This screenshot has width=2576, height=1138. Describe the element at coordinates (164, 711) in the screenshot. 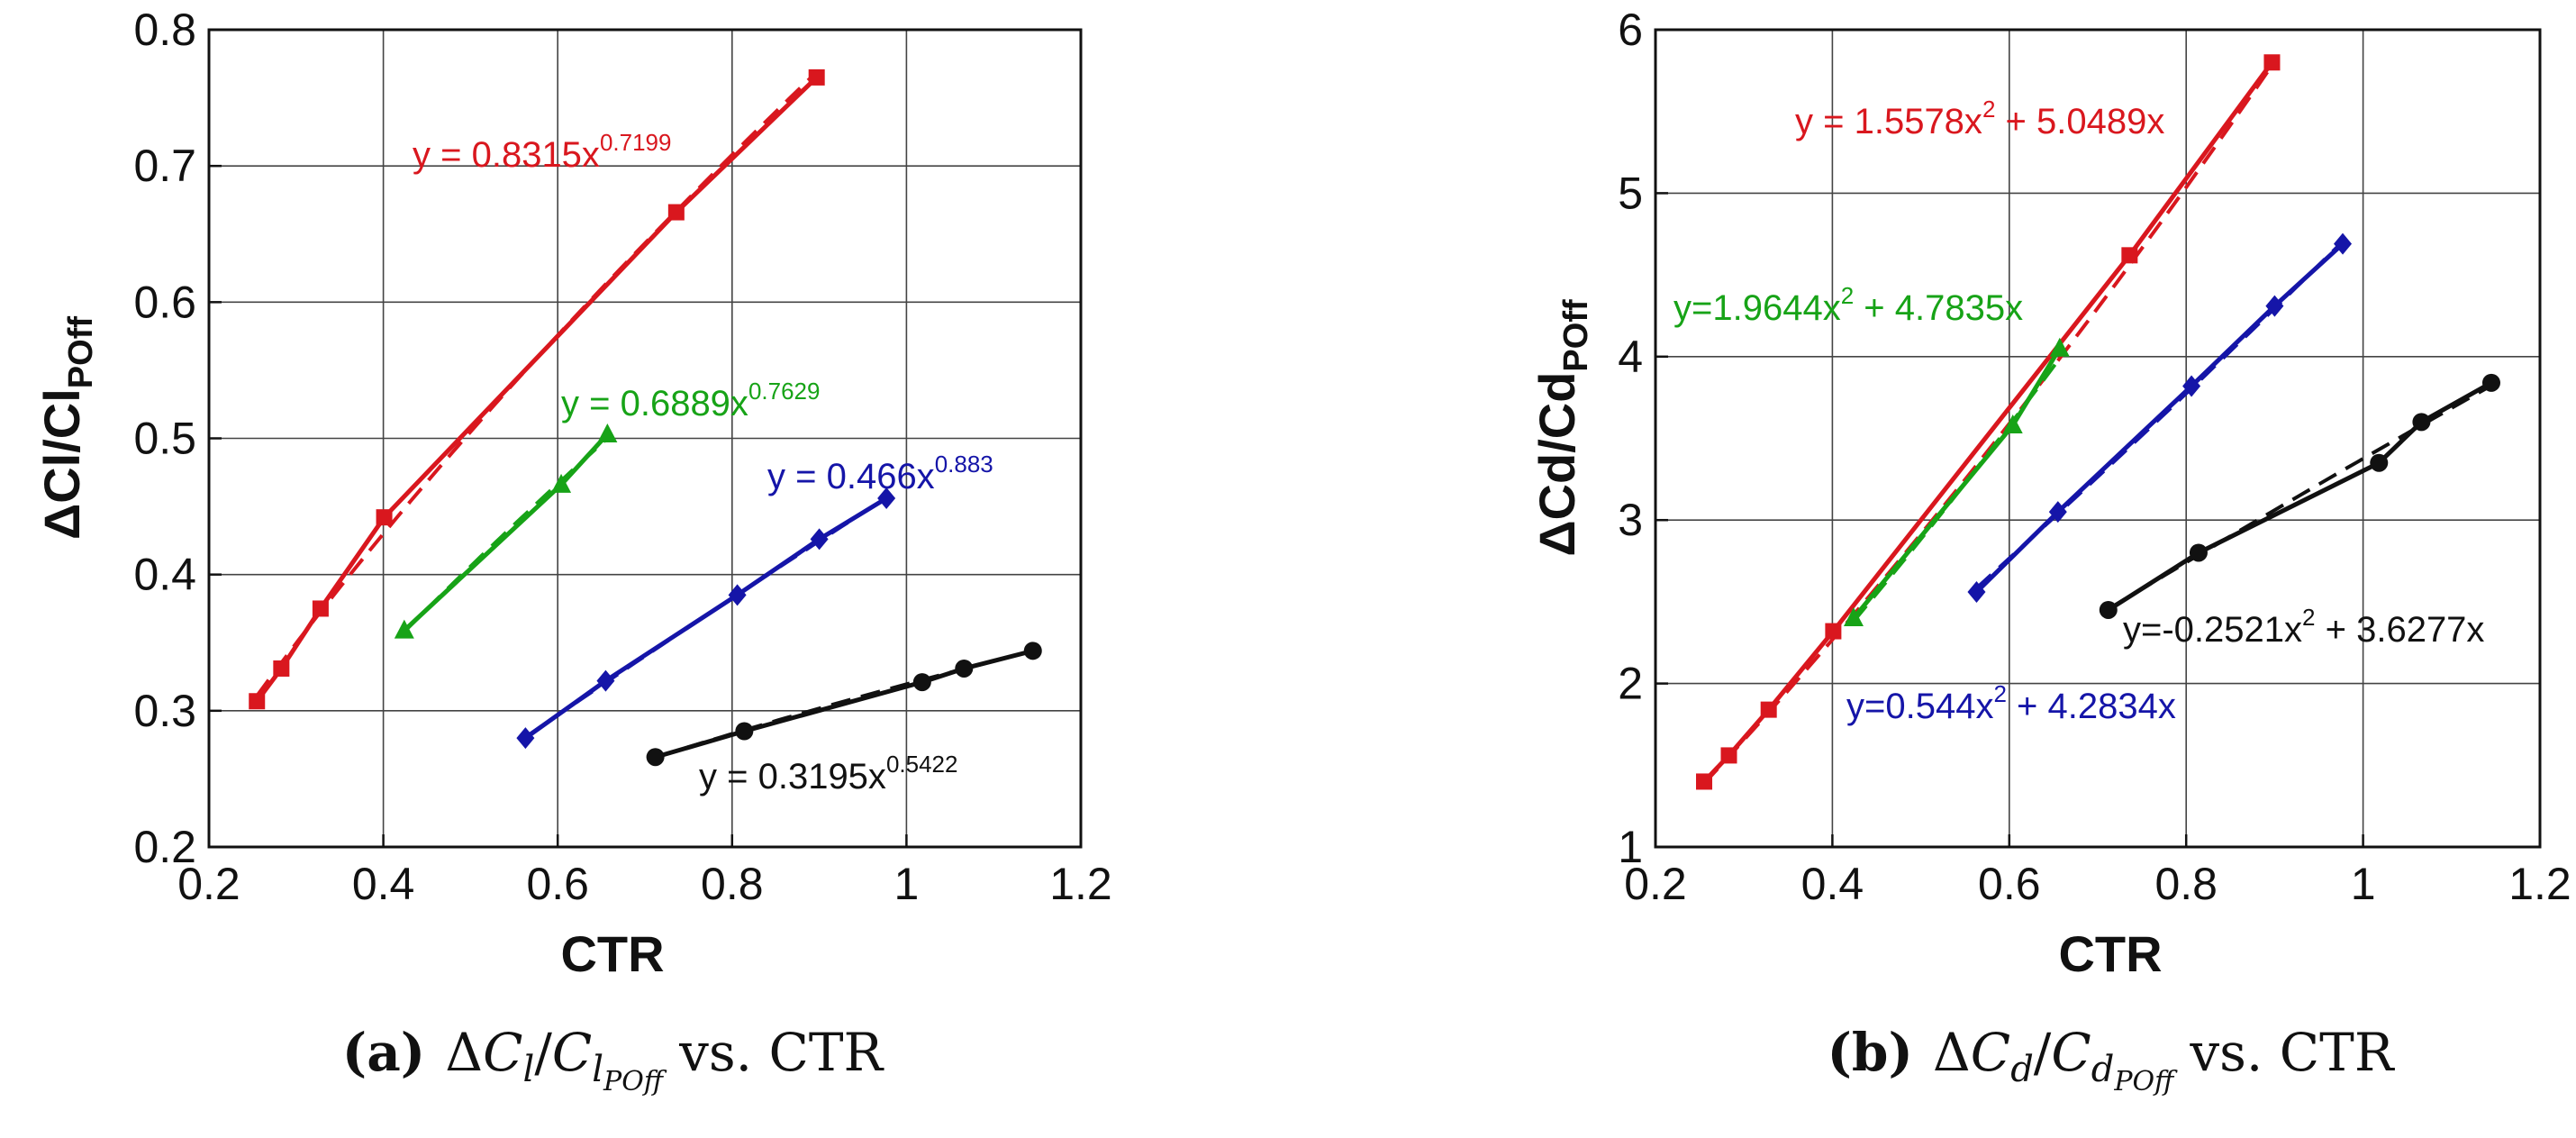

I see `y-tick-label: 0.3` at that location.